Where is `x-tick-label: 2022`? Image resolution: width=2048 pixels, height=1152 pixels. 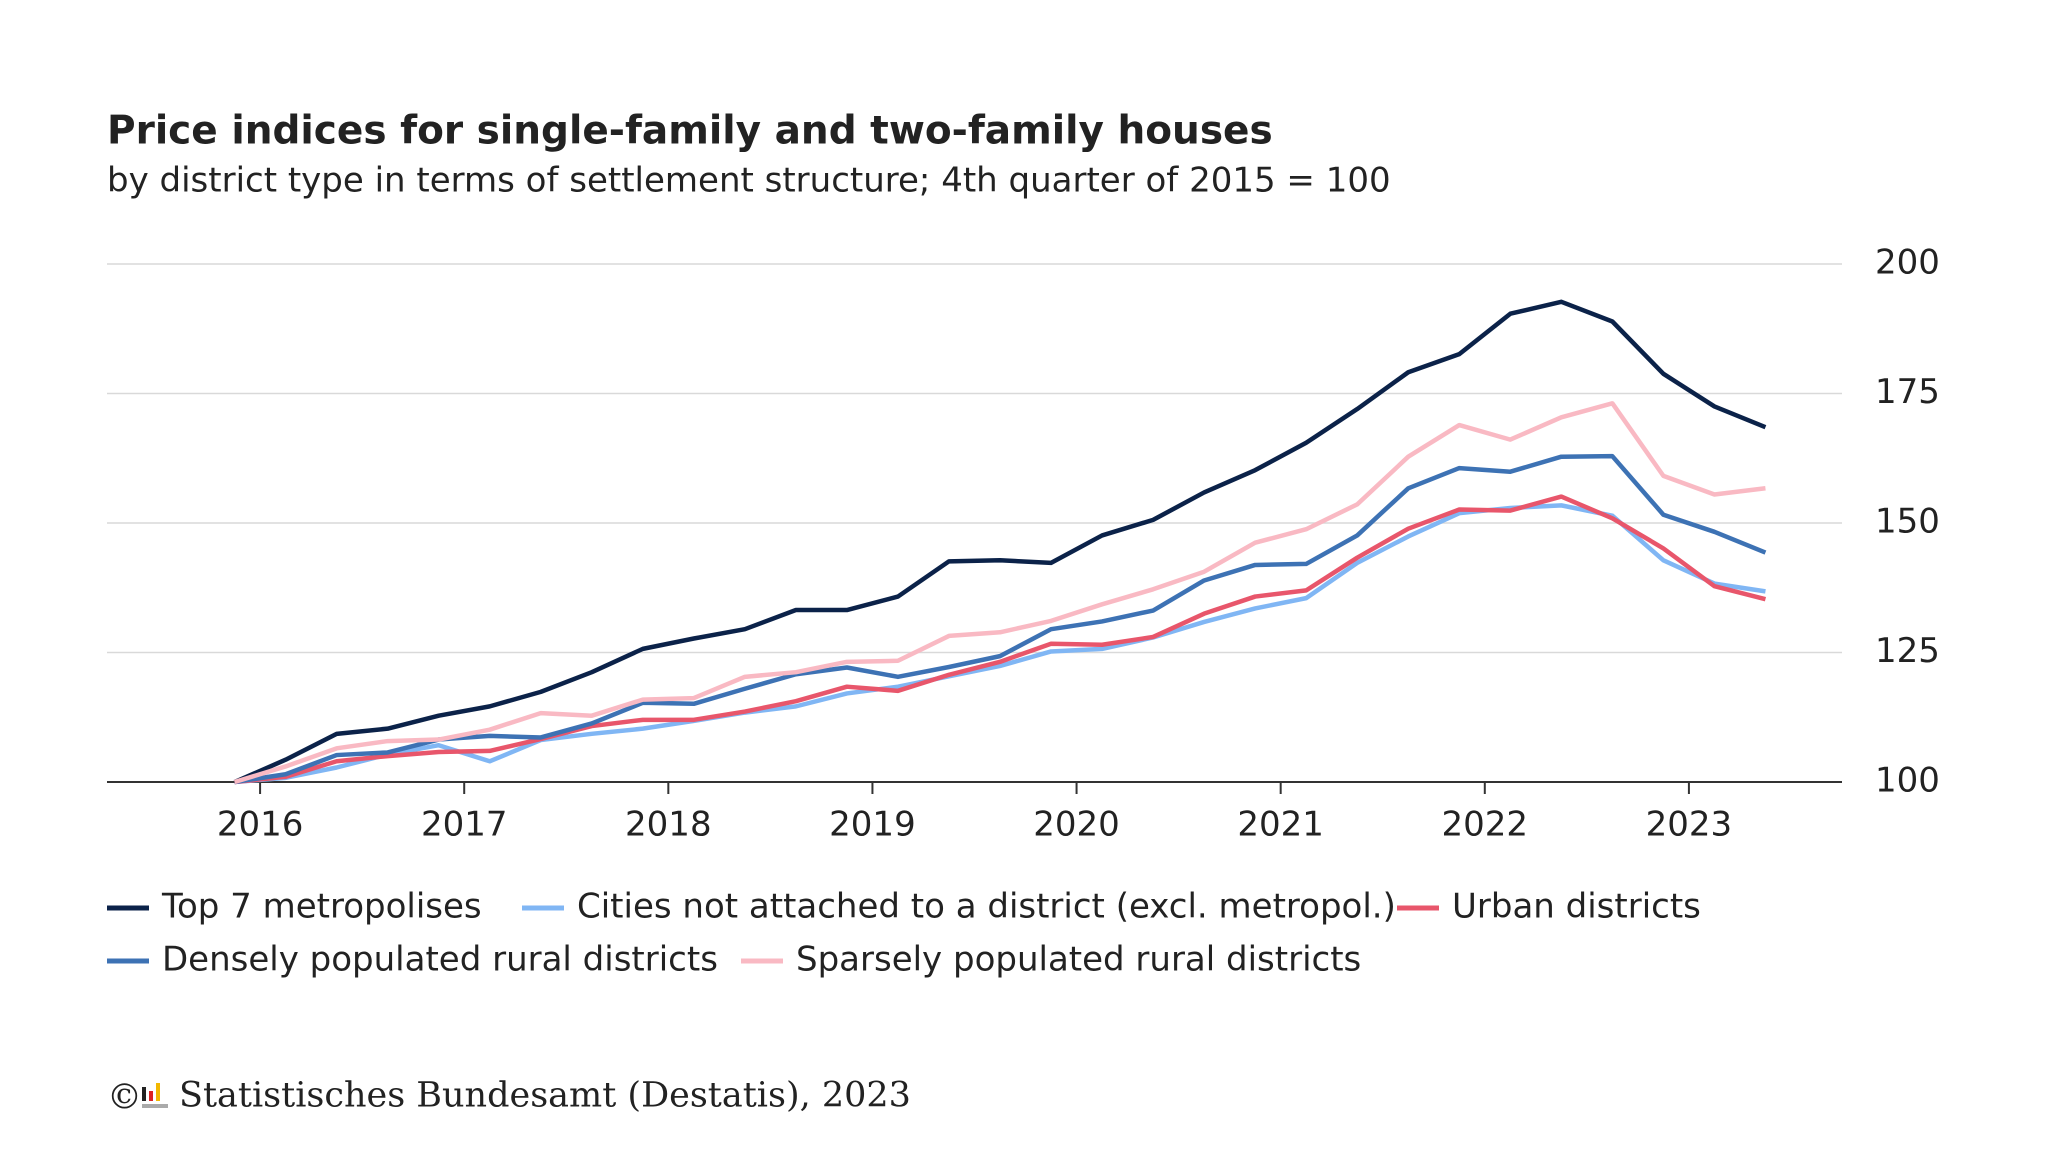 x-tick-label: 2022 is located at coordinates (1485, 825).